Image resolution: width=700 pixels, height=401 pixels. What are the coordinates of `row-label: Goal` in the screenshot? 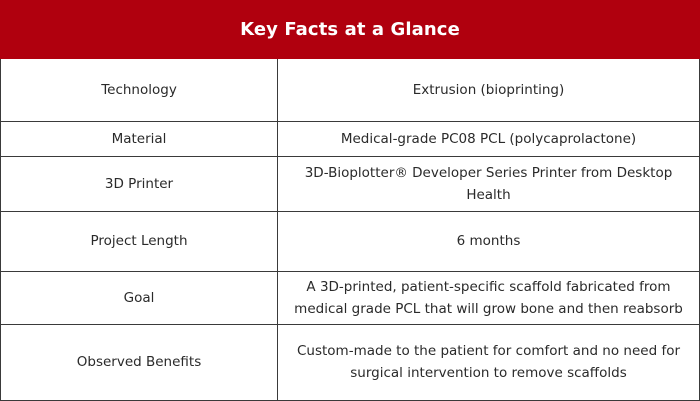 It's located at (139, 297).